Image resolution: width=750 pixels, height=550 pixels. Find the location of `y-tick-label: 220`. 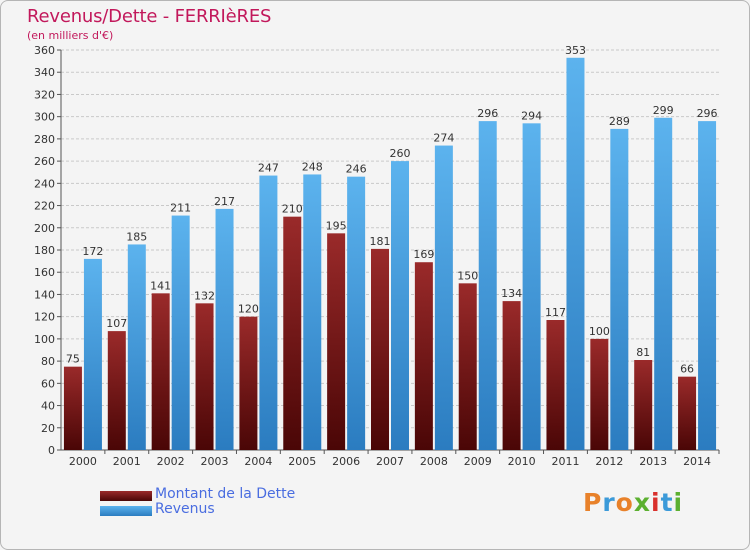

y-tick-label: 220 is located at coordinates (44, 206).